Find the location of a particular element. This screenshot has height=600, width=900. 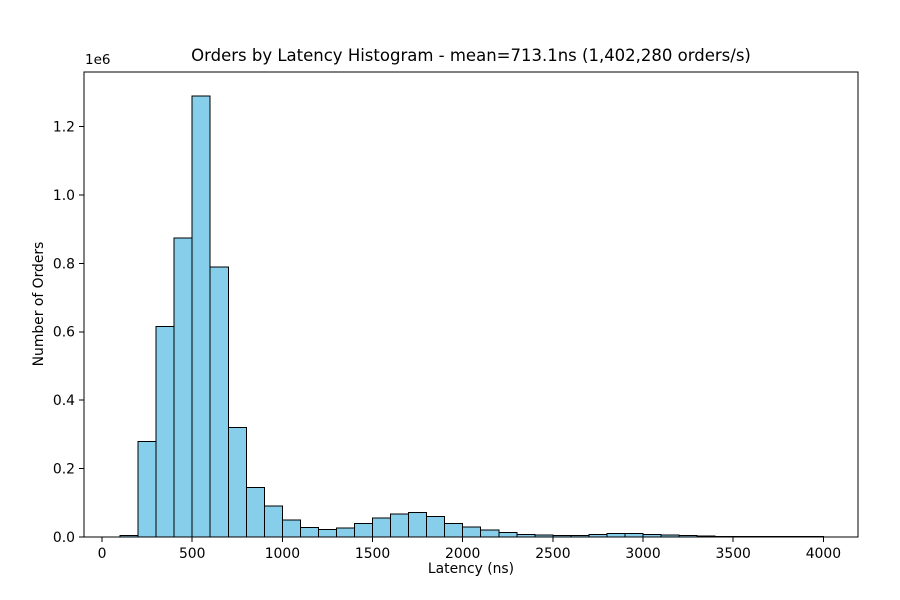

x-tick-label: 500 is located at coordinates (192, 554).